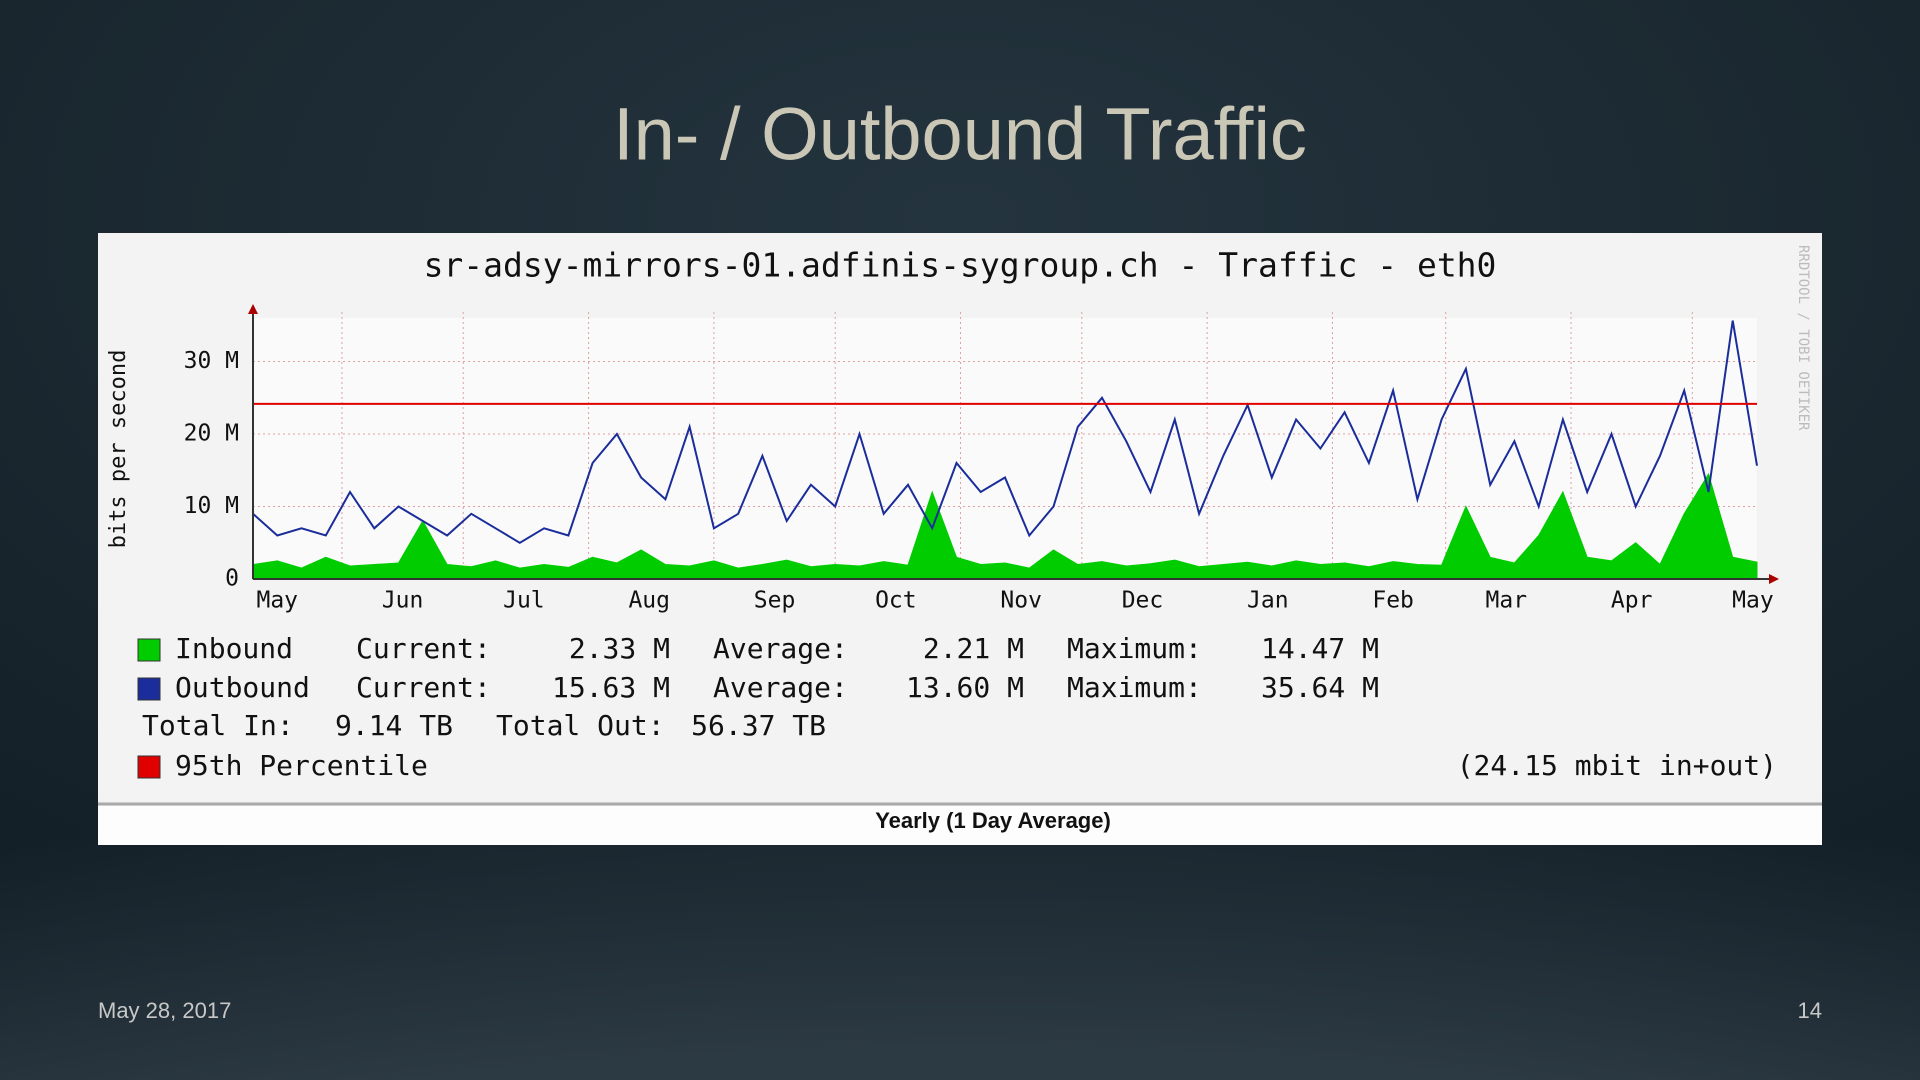 The image size is (1920, 1080). Describe the element at coordinates (403, 601) in the screenshot. I see `x-tick-label: Jun` at that location.